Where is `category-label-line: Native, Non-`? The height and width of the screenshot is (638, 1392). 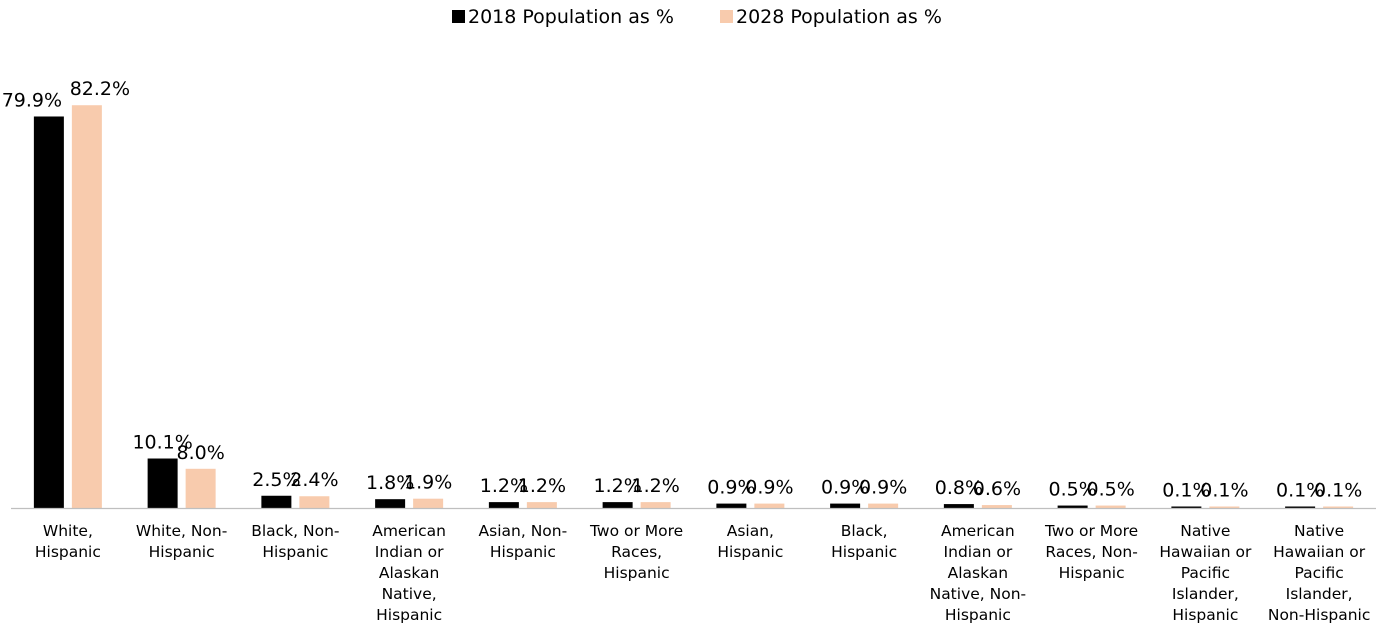 category-label-line: Native, Non- is located at coordinates (978, 594).